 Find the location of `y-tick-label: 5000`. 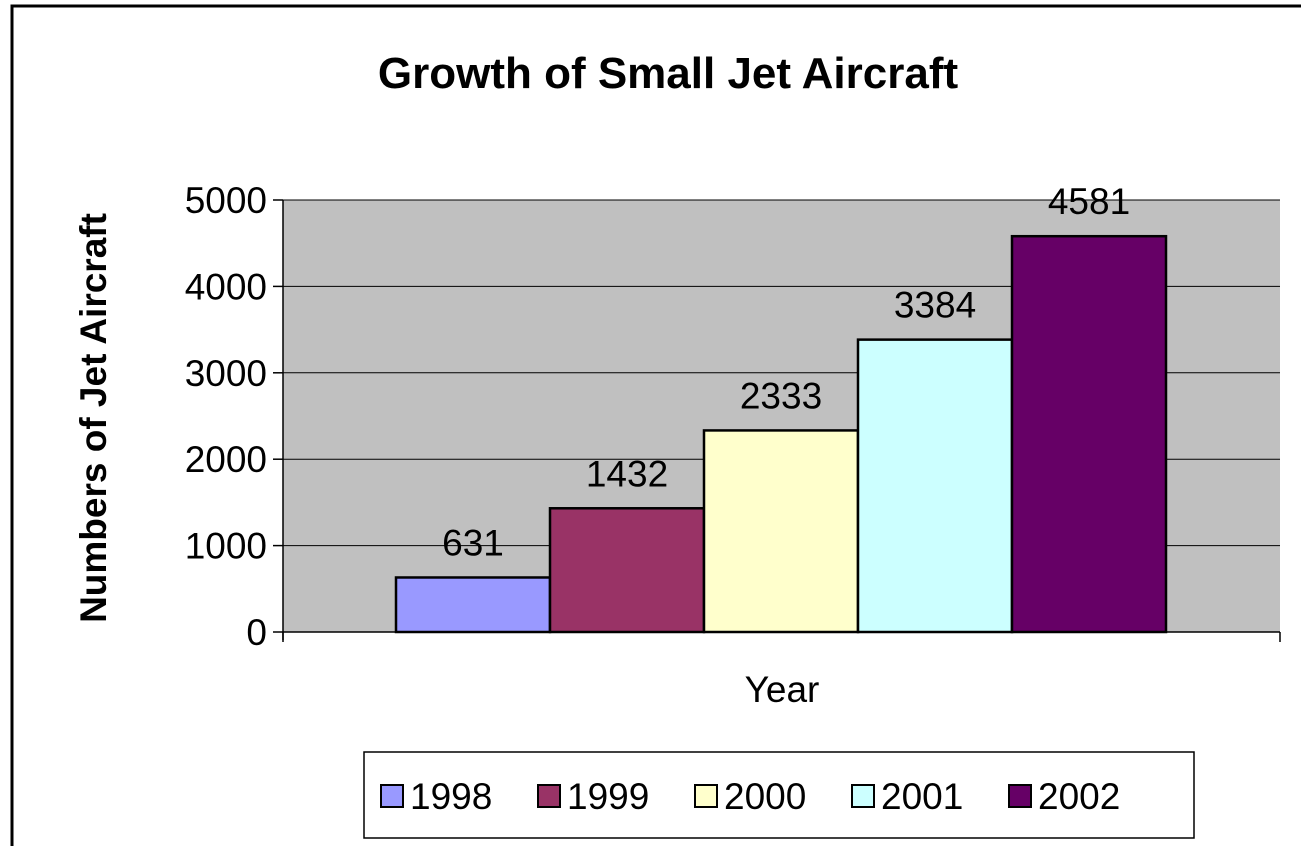

y-tick-label: 5000 is located at coordinates (226, 200).